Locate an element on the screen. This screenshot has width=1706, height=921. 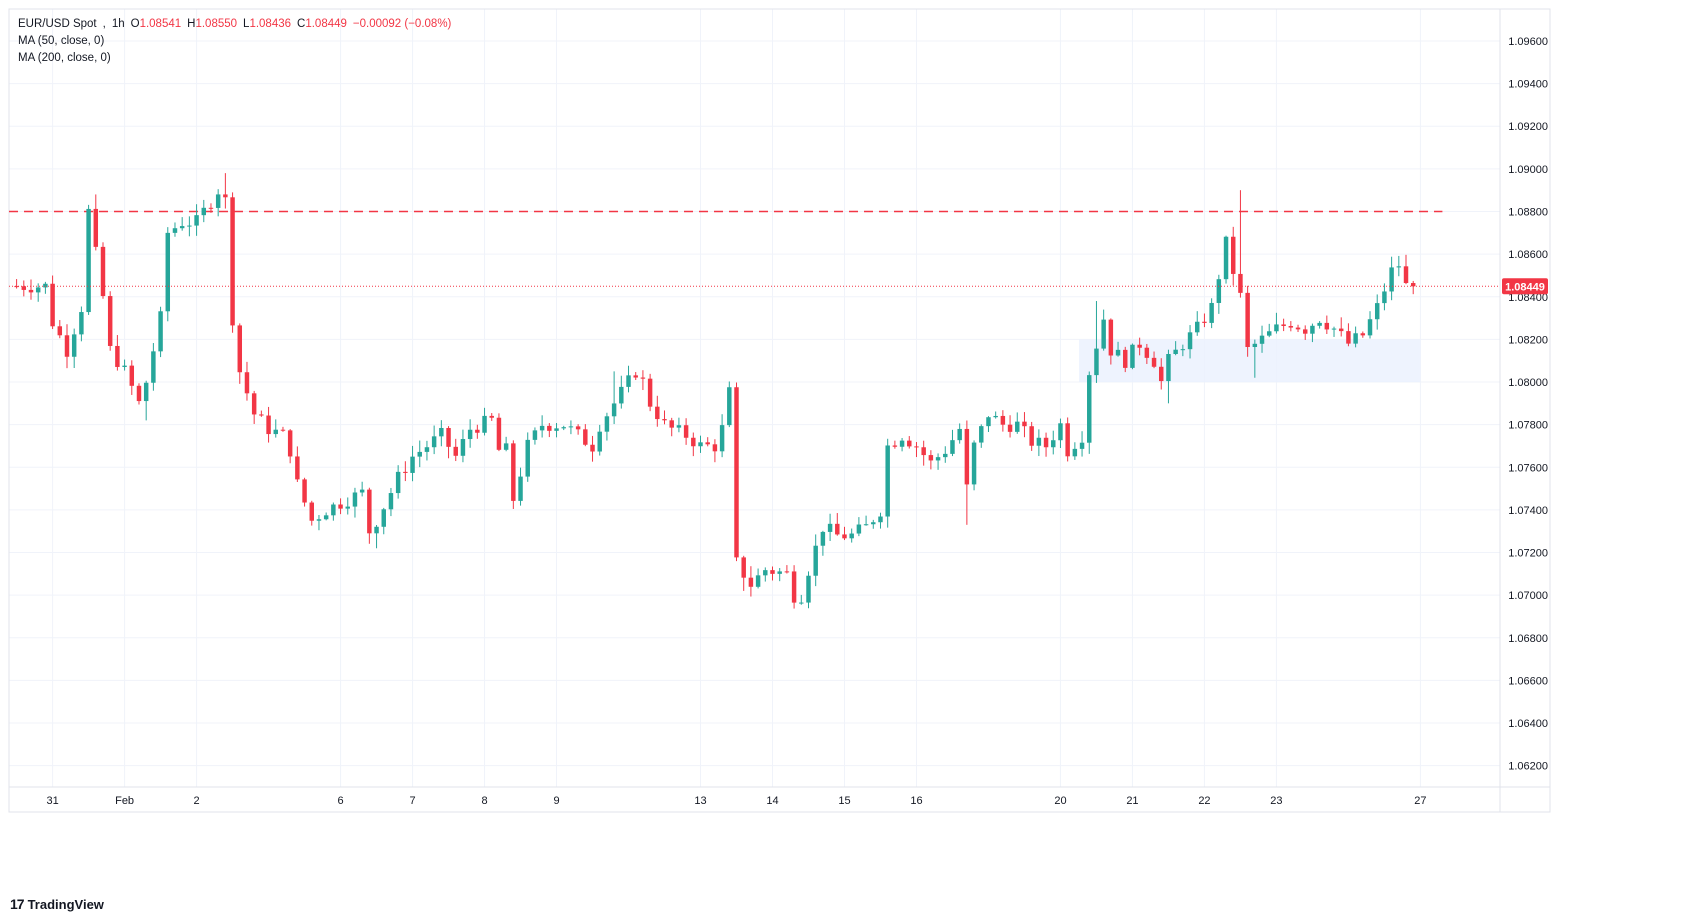
last-price-badge is located at coordinates (1525, 286).